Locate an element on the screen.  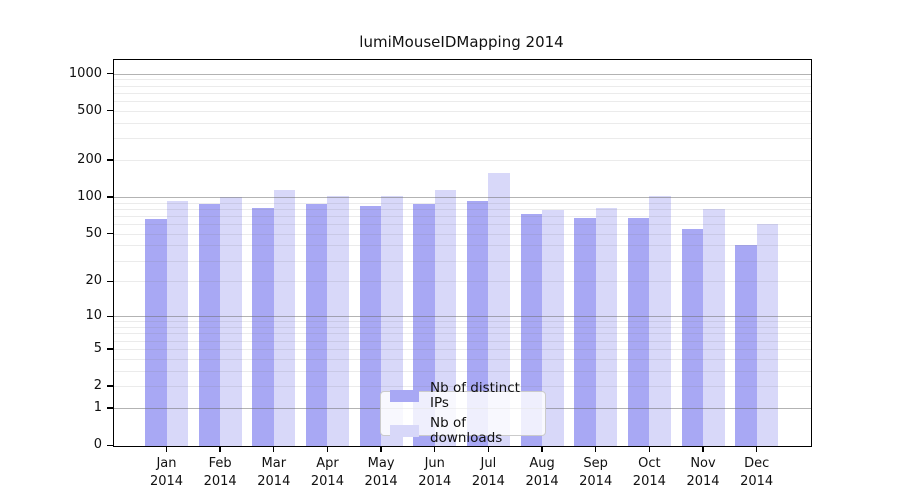
y-tick-label: 1 is located at coordinates (97, 407).